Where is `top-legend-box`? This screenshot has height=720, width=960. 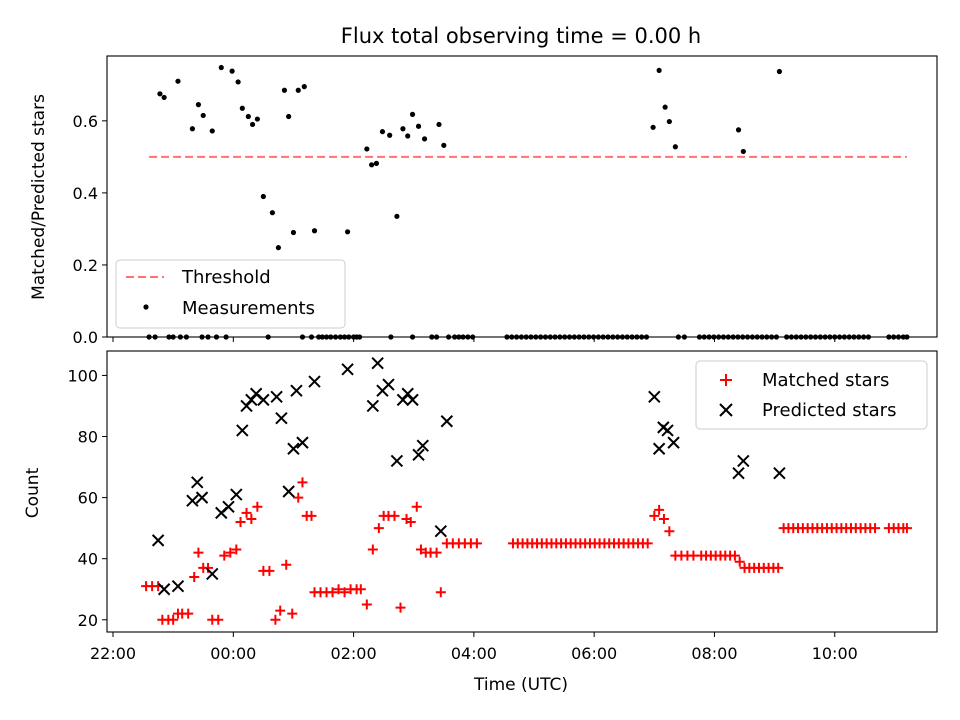
top-legend-box is located at coordinates (230, 294).